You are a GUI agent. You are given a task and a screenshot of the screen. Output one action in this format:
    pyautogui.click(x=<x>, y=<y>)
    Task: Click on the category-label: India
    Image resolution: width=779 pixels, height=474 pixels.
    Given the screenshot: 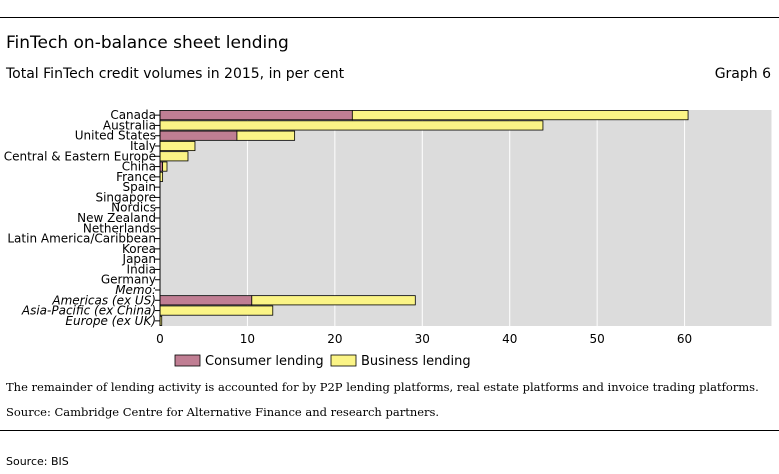 What is the action you would take?
    pyautogui.click(x=141, y=269)
    